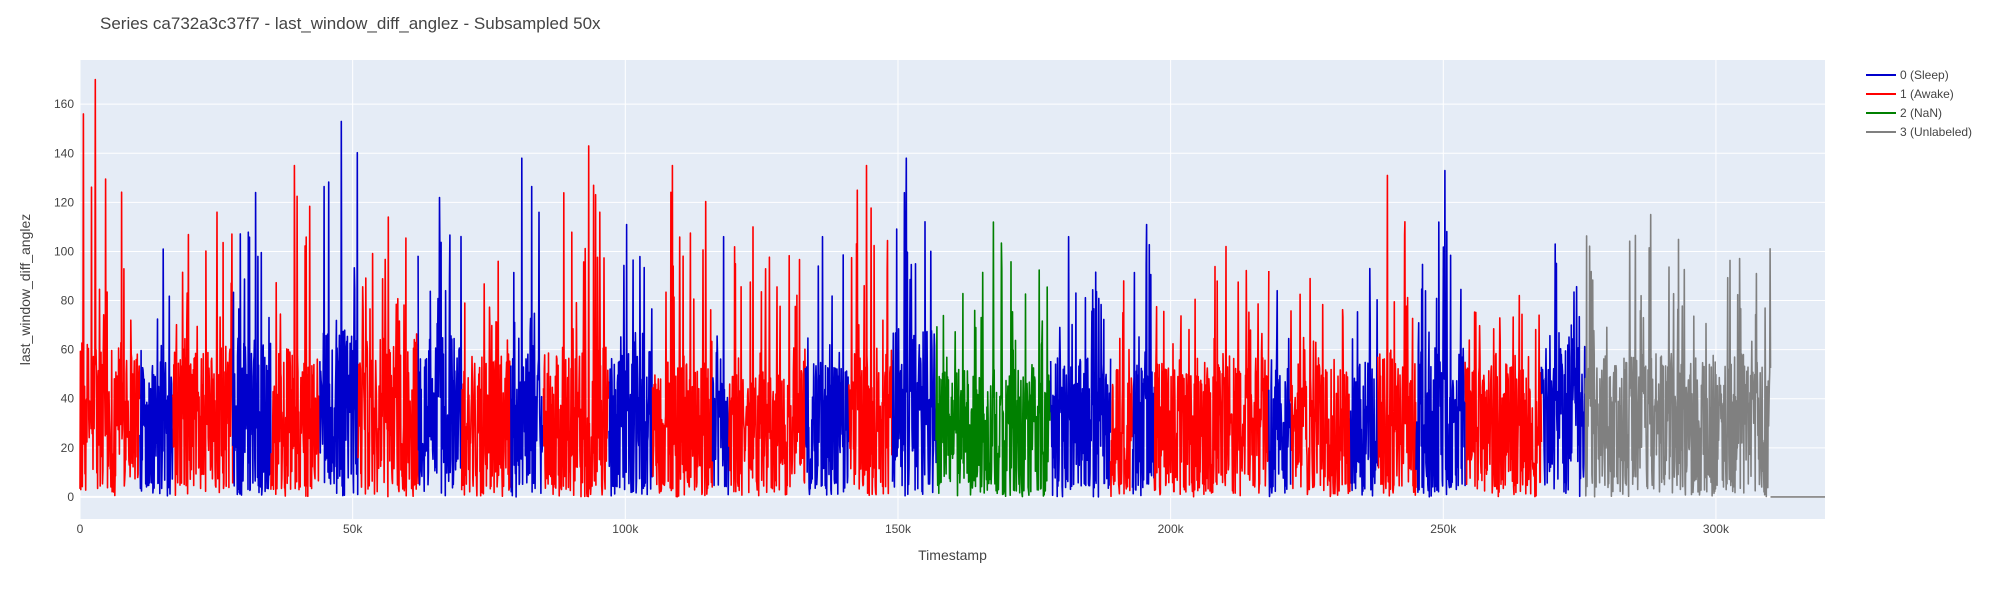 The width and height of the screenshot is (2000, 600). Describe the element at coordinates (1924, 75) in the screenshot. I see `legend-label: 0 (Sleep)` at that location.